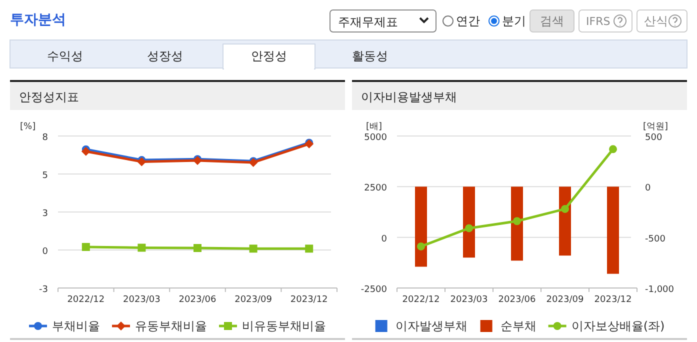 This screenshot has height=342, width=697. Describe the element at coordinates (171, 326) in the screenshot. I see `legend-label: 유동부채비율` at that location.